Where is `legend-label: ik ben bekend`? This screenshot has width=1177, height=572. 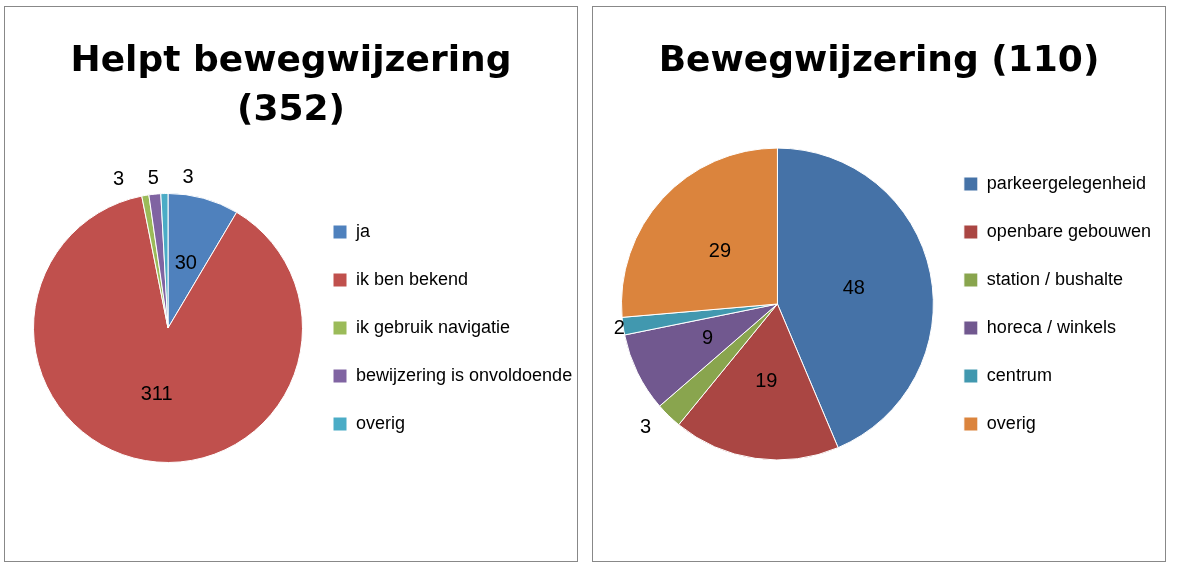
legend-label: ik ben bekend is located at coordinates (412, 279).